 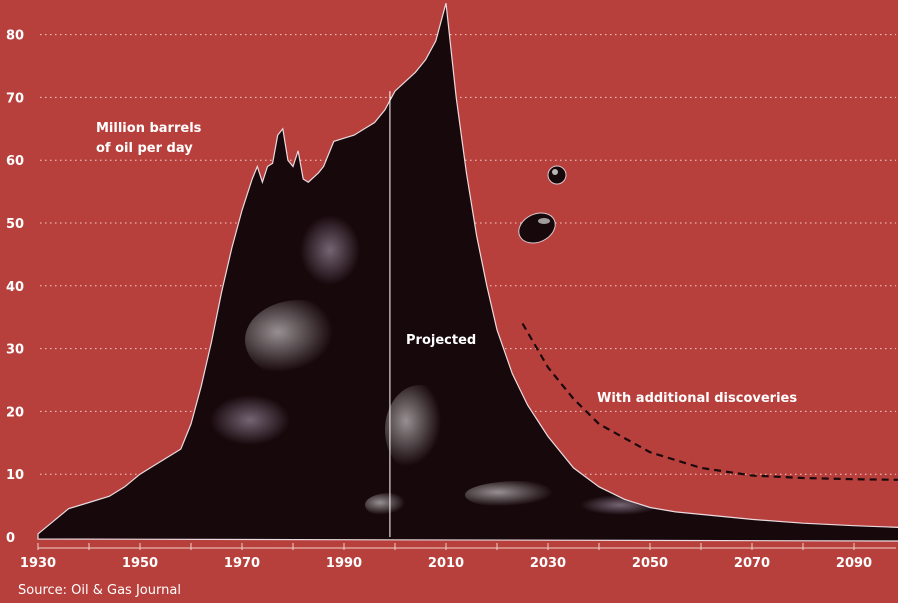 I want to click on x-tick-label: 1930, so click(x=38, y=563).